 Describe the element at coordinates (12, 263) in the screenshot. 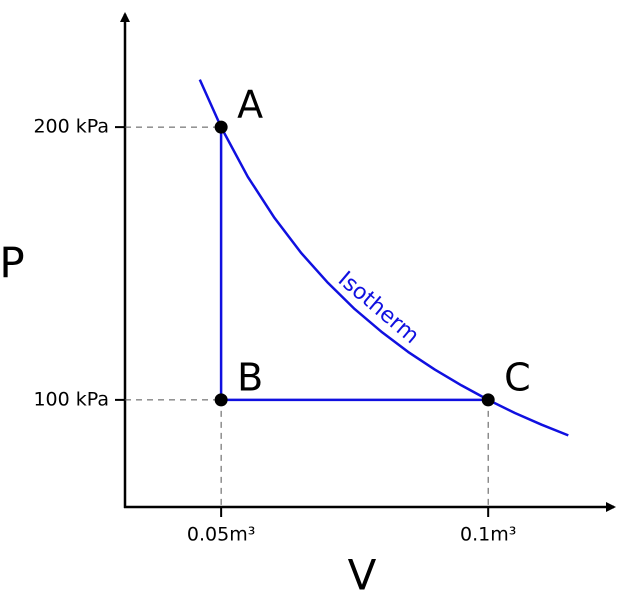

I see `y-axis-label: P` at that location.